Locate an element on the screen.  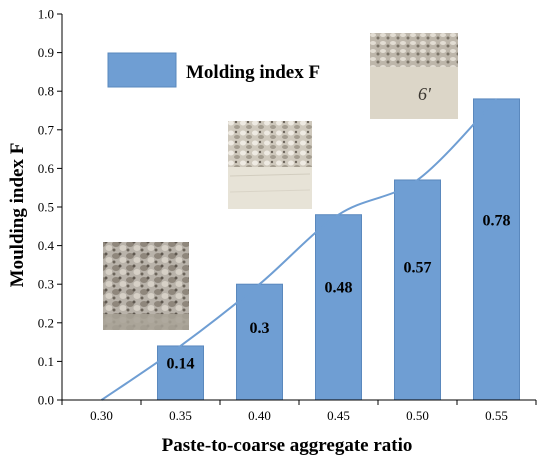
y-tick-label: 0.3 is located at coordinates (46, 284).